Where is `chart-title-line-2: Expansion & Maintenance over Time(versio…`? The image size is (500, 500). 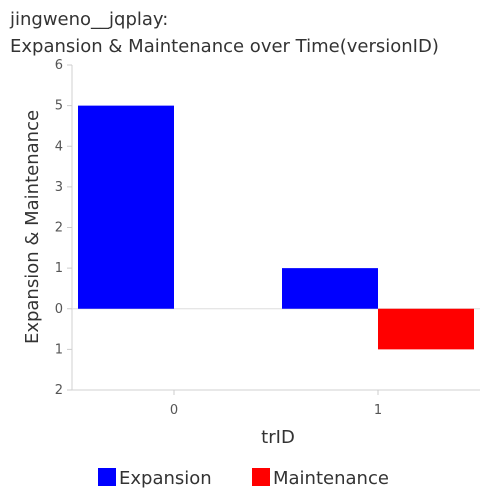 chart-title-line-2: Expansion & Maintenance over Time(versio… is located at coordinates (224, 46).